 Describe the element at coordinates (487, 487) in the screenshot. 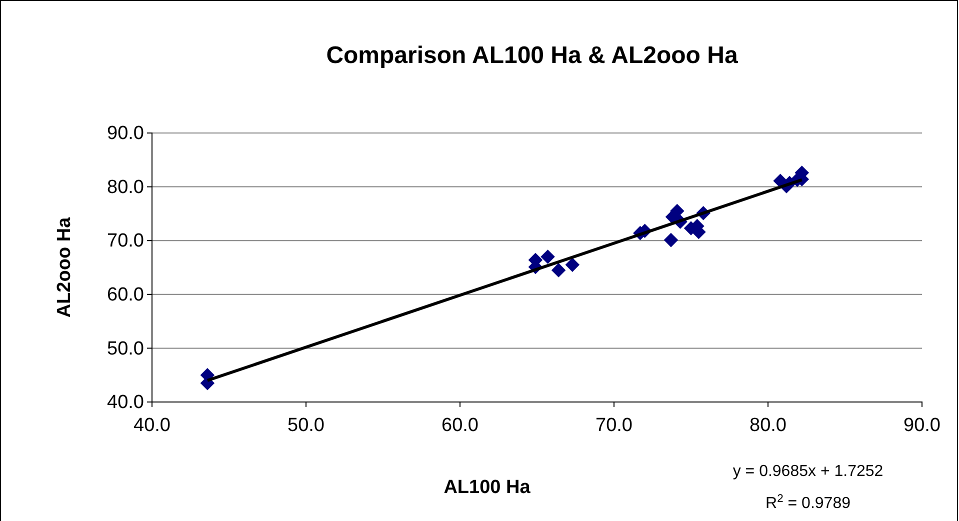

I see `x-axis-title: AL100 Ha` at that location.